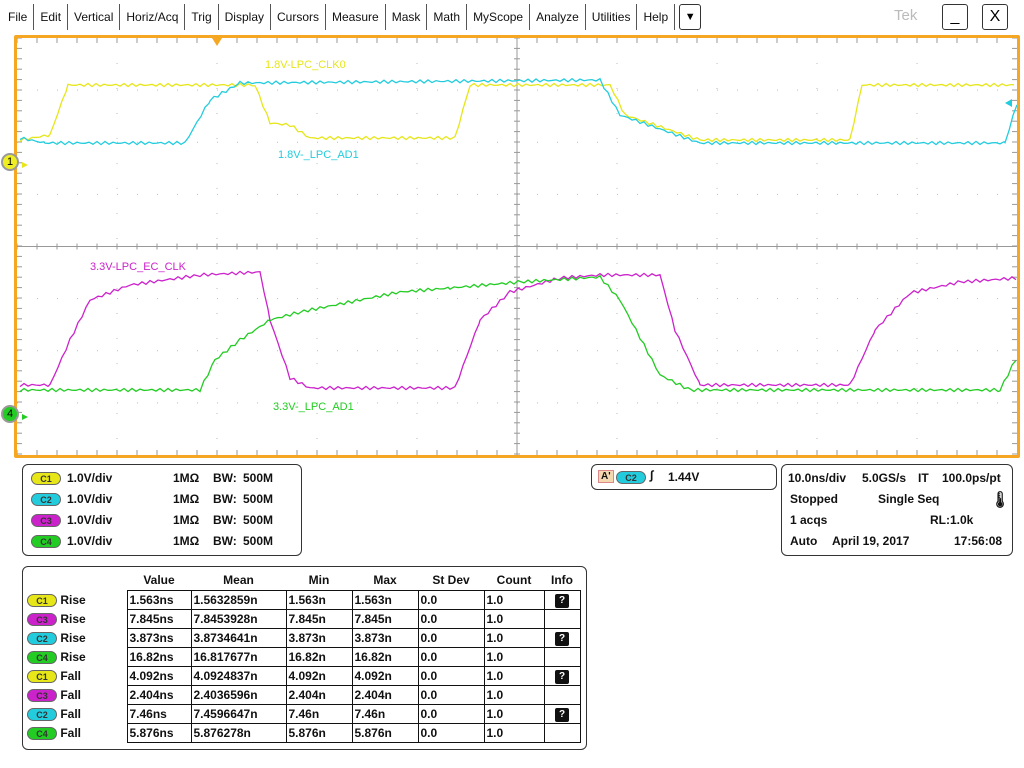 This screenshot has height=768, width=1024. I want to click on measurement-cell: 7.4596647n, so click(238, 713).